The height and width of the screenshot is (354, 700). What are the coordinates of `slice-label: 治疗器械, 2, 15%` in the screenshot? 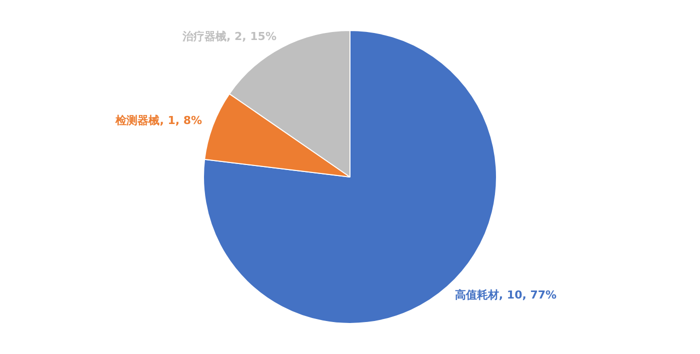 It's located at (228, 36).